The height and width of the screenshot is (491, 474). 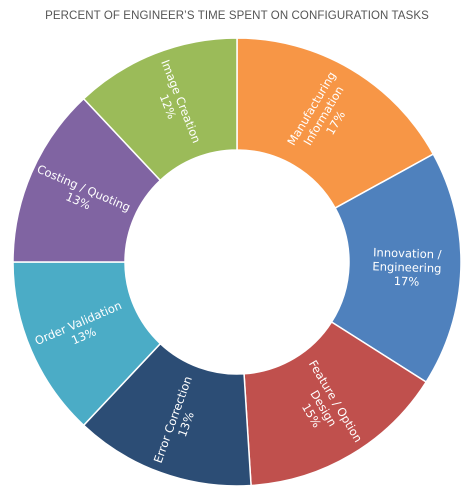 What do you see at coordinates (160, 109) in the screenshot?
I see `slice-image-creation` at bounding box center [160, 109].